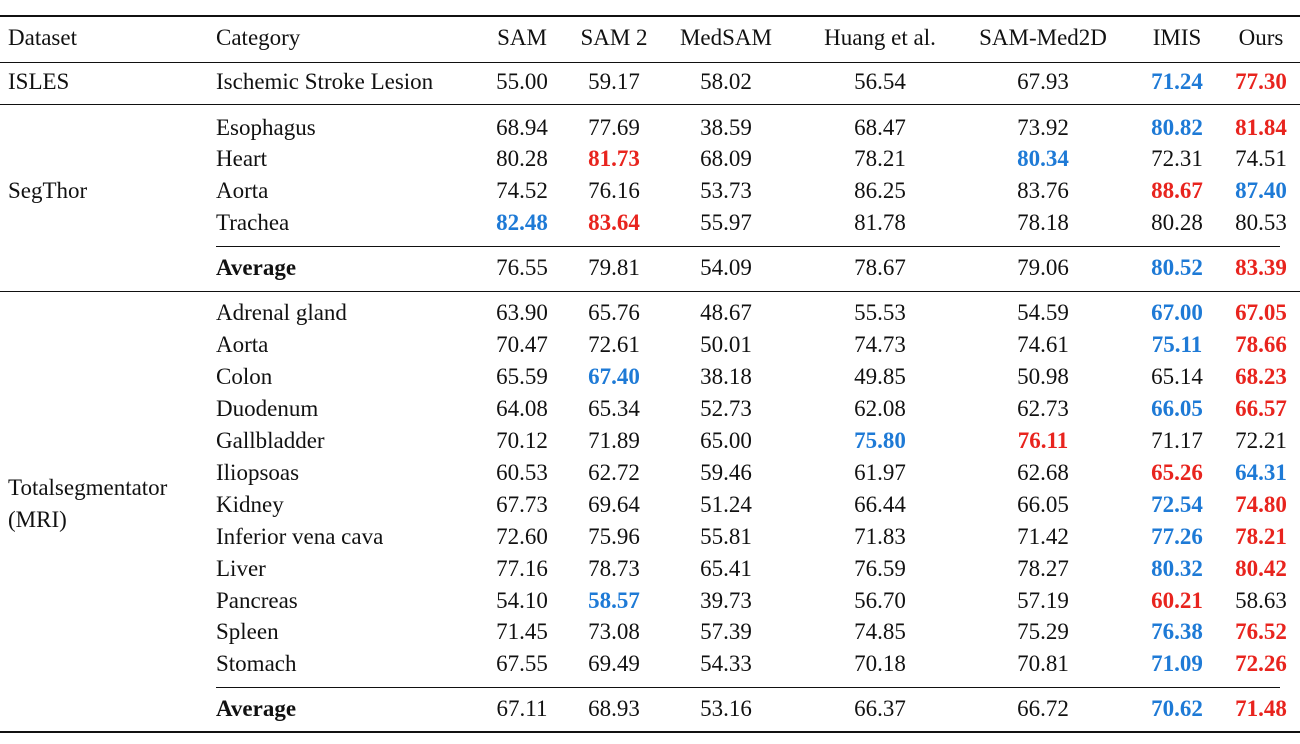 The height and width of the screenshot is (744, 1300). What do you see at coordinates (614, 663) in the screenshot?
I see `table-row-value: 69.49` at bounding box center [614, 663].